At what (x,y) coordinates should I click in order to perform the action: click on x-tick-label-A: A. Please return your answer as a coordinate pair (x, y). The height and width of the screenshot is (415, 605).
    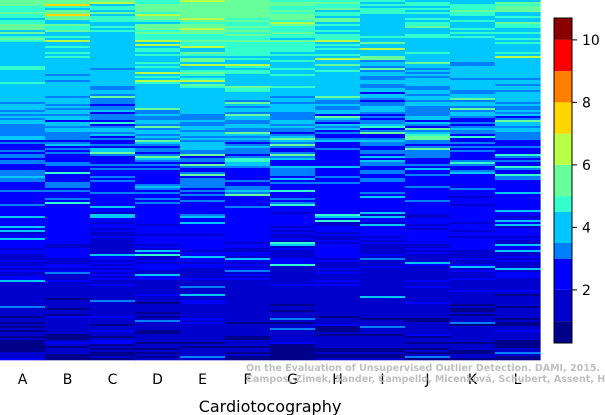
    Looking at the image, I should click on (23, 380).